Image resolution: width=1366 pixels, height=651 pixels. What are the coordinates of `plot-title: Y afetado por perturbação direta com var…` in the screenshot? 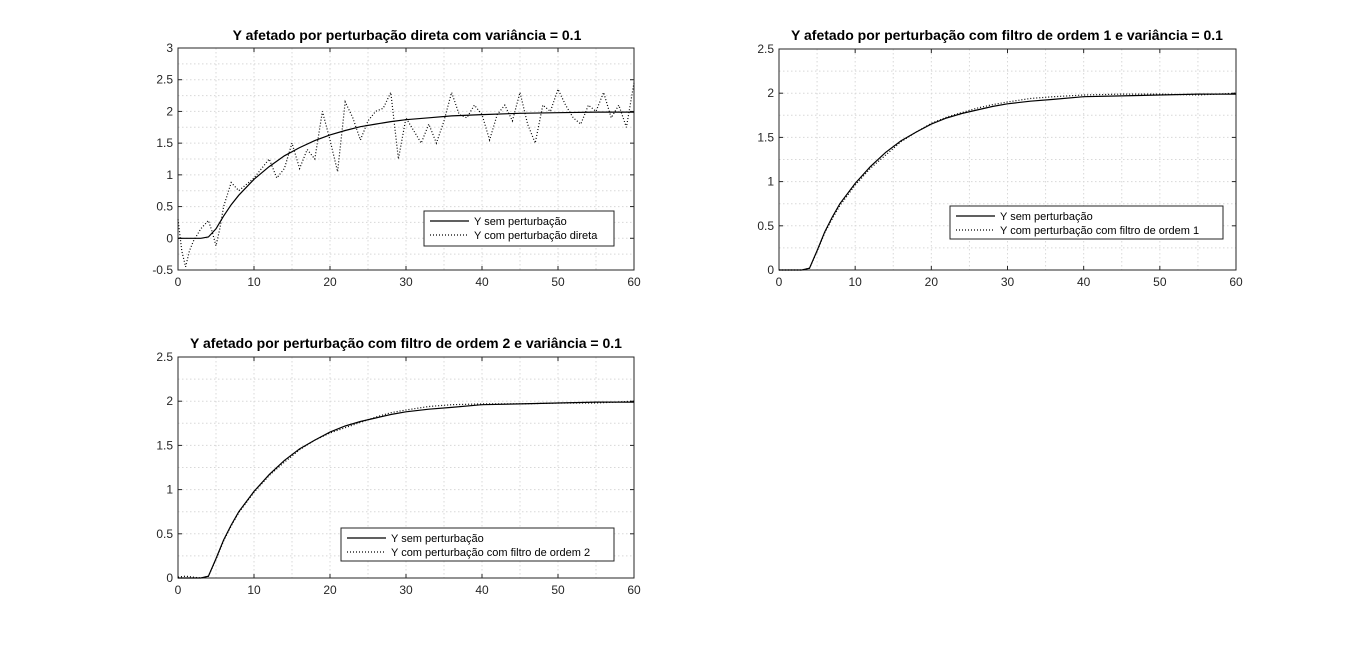 It's located at (407, 35).